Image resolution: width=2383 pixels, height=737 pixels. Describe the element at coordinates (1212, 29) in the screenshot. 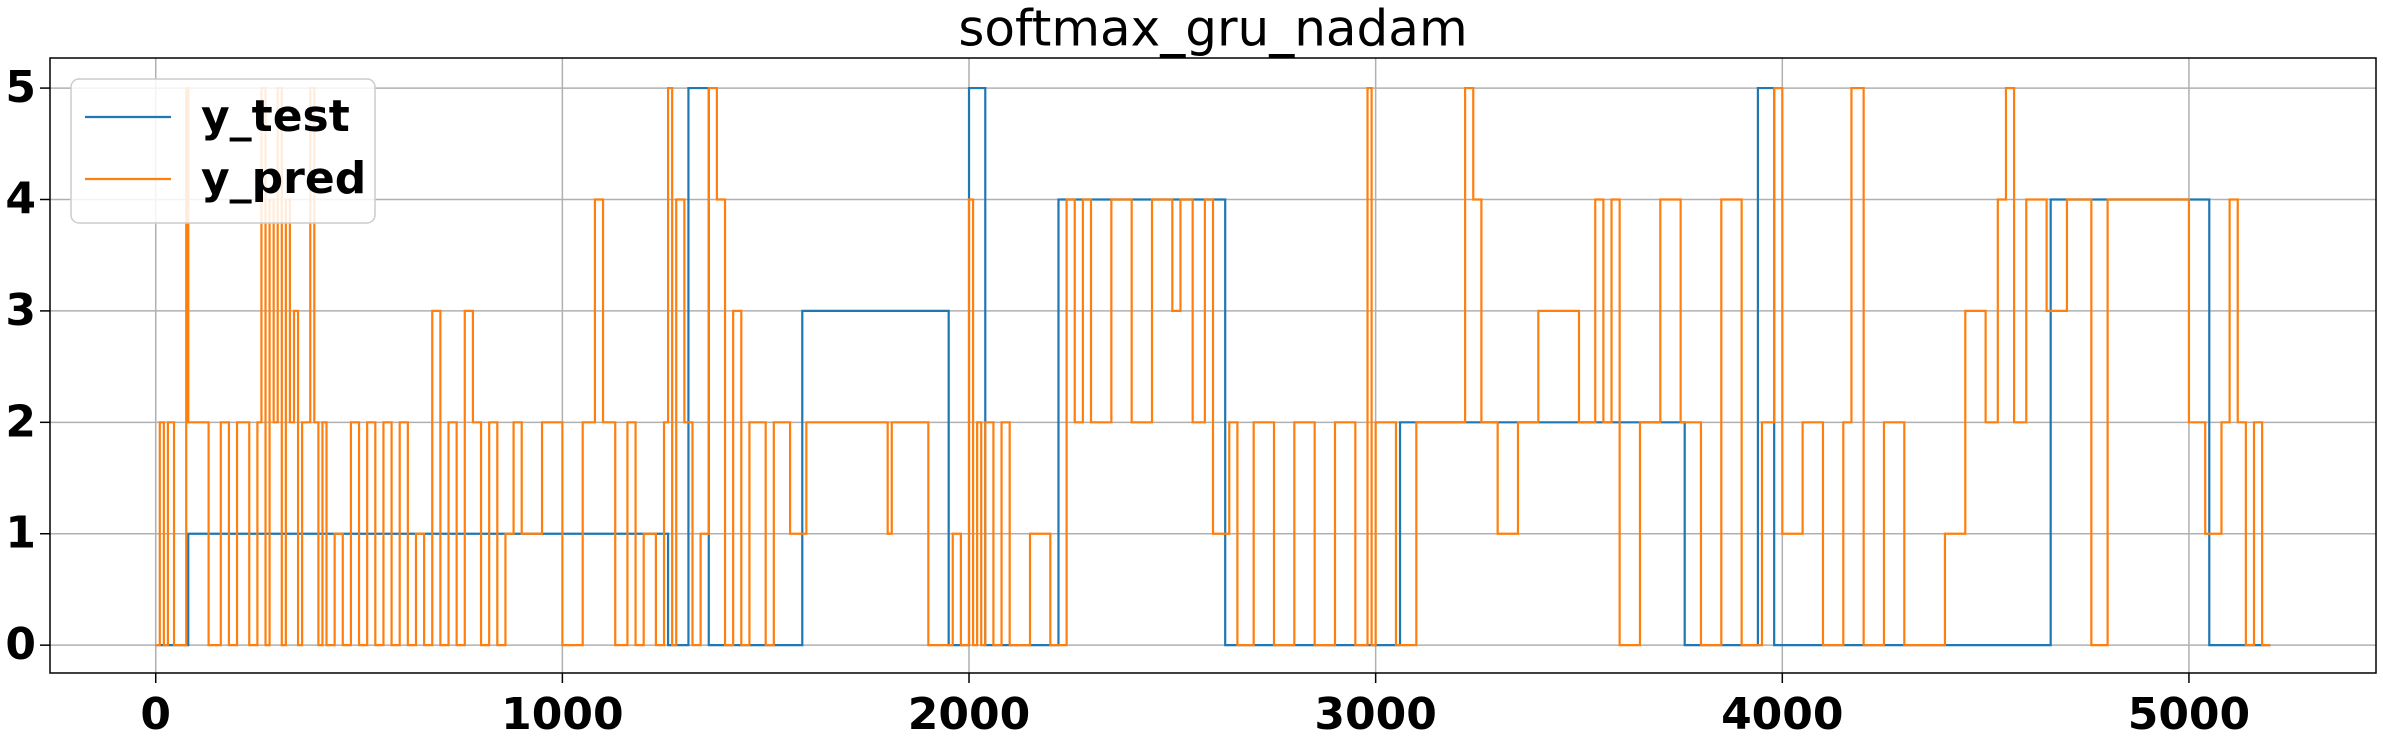

I see `chart-title: softmax_gru_nadam` at that location.